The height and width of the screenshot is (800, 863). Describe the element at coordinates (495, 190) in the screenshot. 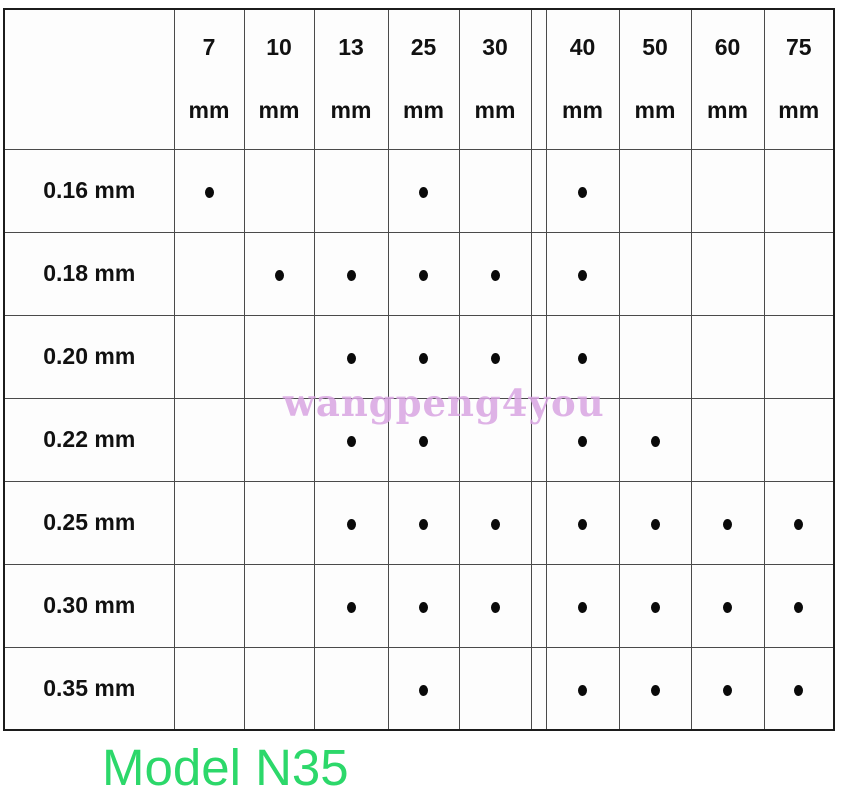

I see `availability-cell-0.16x30` at that location.